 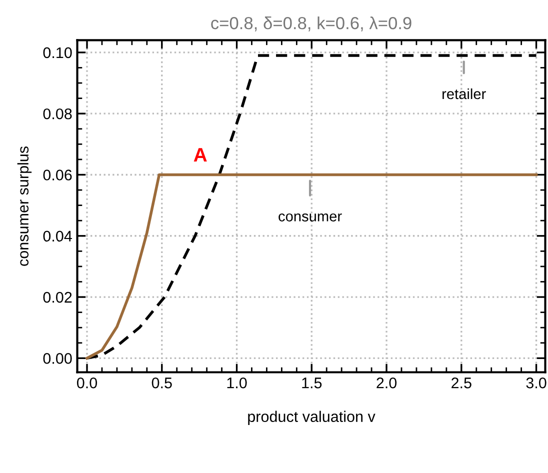 I want to click on text: retailer, so click(x=464, y=94).